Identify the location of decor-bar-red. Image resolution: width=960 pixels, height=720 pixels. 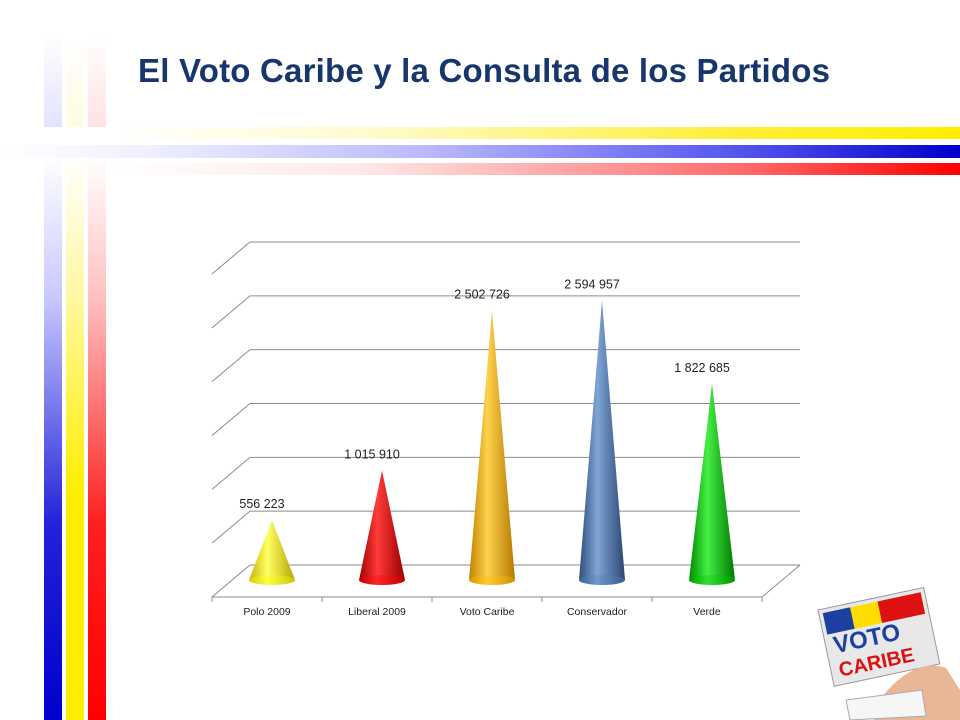
(97, 438).